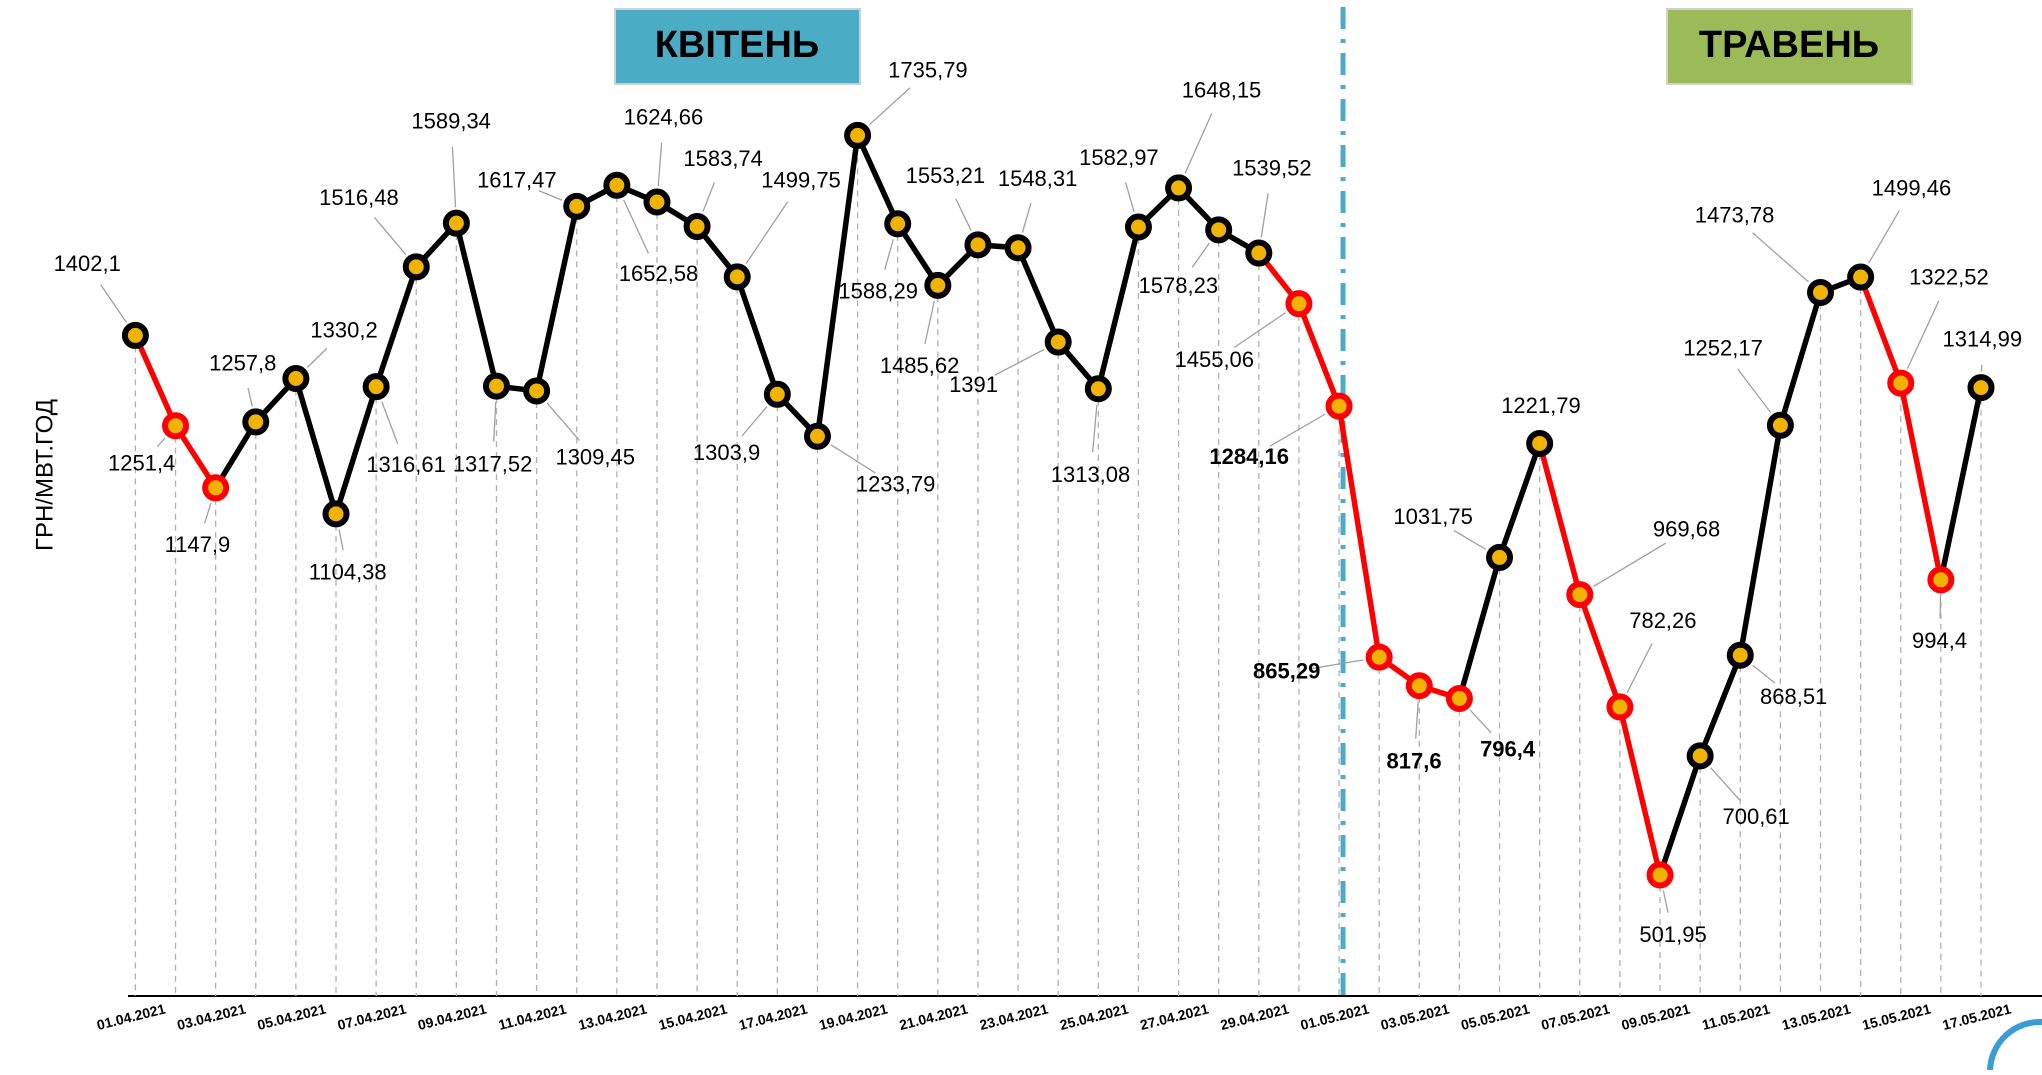  I want to click on x-tick-label: 07.05.2021, so click(1576, 1016).